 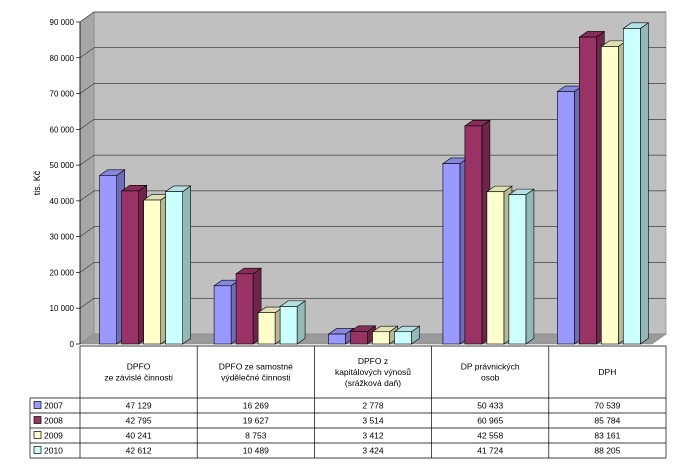 What do you see at coordinates (37, 405) in the screenshot?
I see `legend-key-2007` at bounding box center [37, 405].